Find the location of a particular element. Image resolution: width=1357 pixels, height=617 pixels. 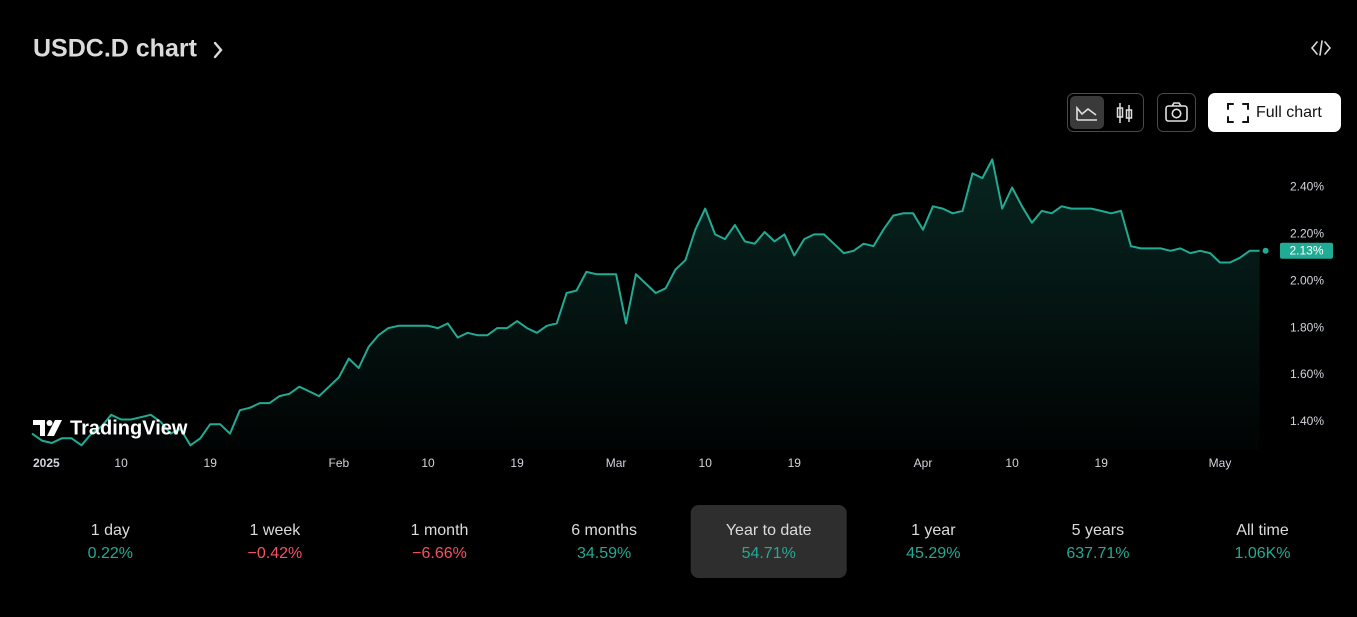

chart-title: USDC.D chart is located at coordinates (115, 49).